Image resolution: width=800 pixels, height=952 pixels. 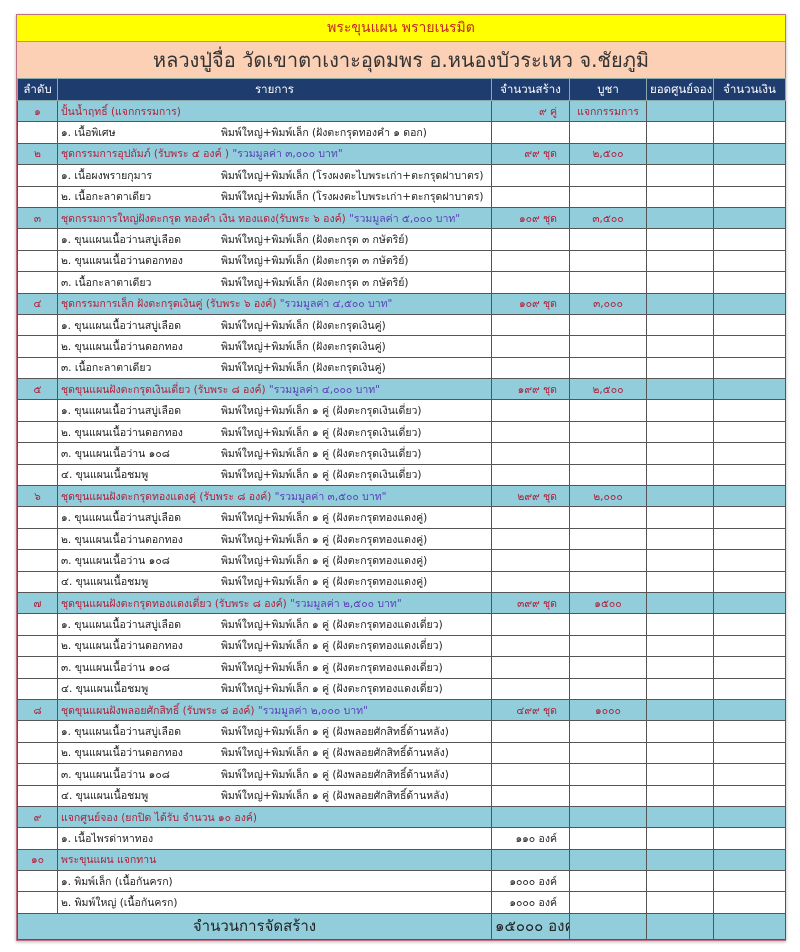 I want to click on section-title: ชุดกรรมการอุปถัมภ์ (รับพระ ๔ องค์ ), so click(x=147, y=154).